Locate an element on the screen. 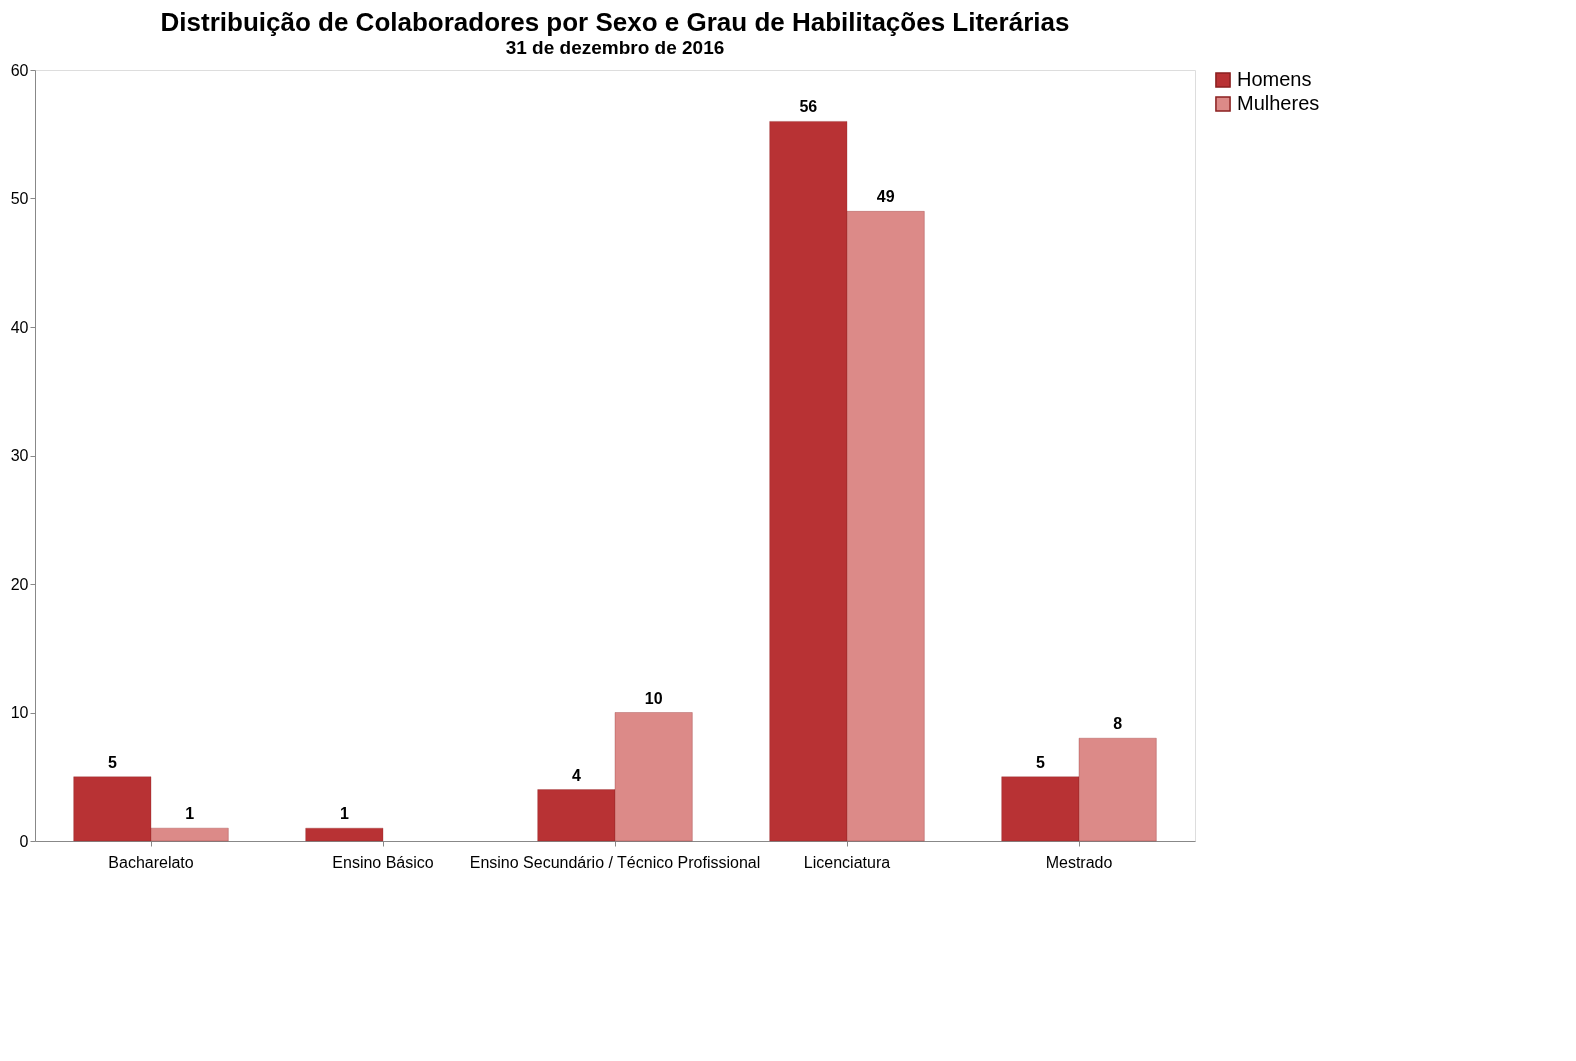 Image resolution: width=1576 pixels, height=1061 pixels. chart-subtitle: 31 de dezembro de 2016 is located at coordinates (615, 47).